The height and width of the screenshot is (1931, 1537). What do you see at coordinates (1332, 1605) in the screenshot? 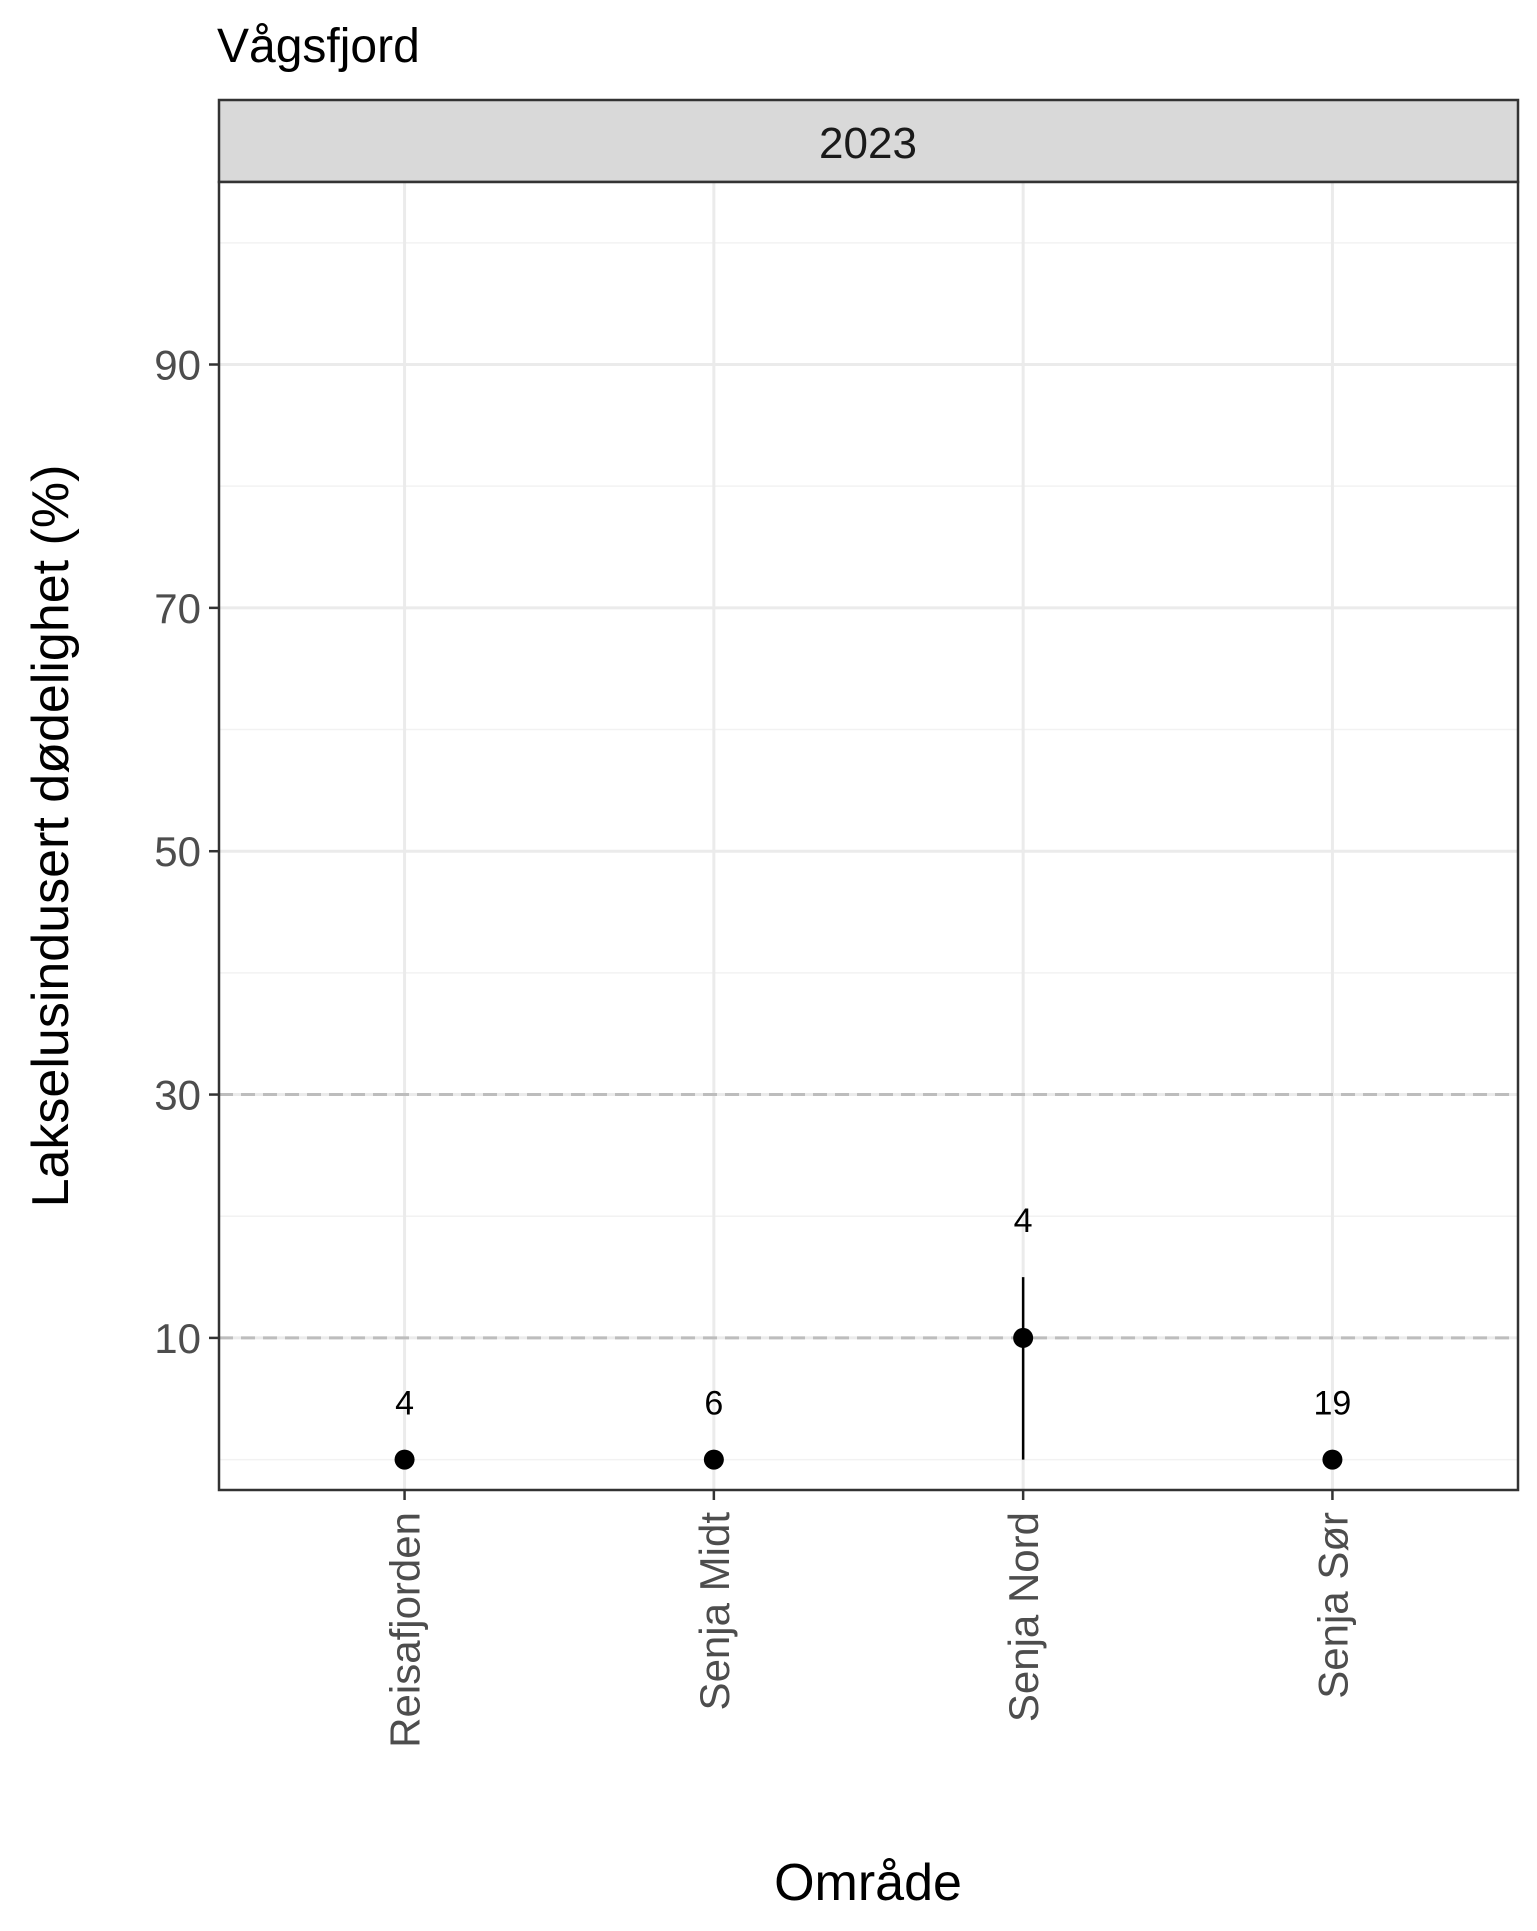
I see `x-tick-label: Senja Sør` at bounding box center [1332, 1605].